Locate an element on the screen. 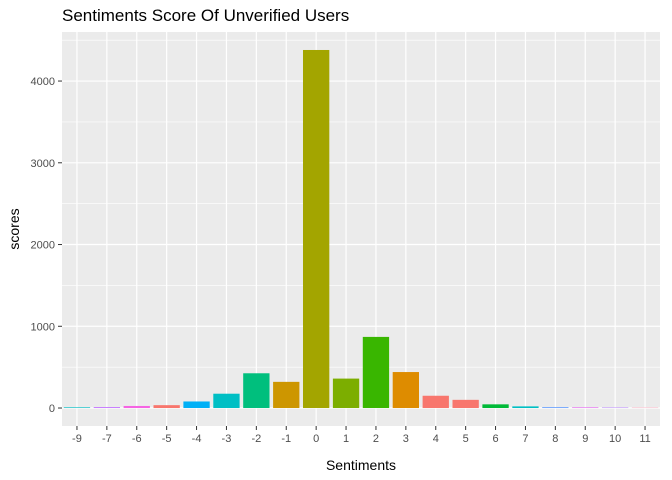 The height and width of the screenshot is (480, 672). bar--2 is located at coordinates (256, 391).